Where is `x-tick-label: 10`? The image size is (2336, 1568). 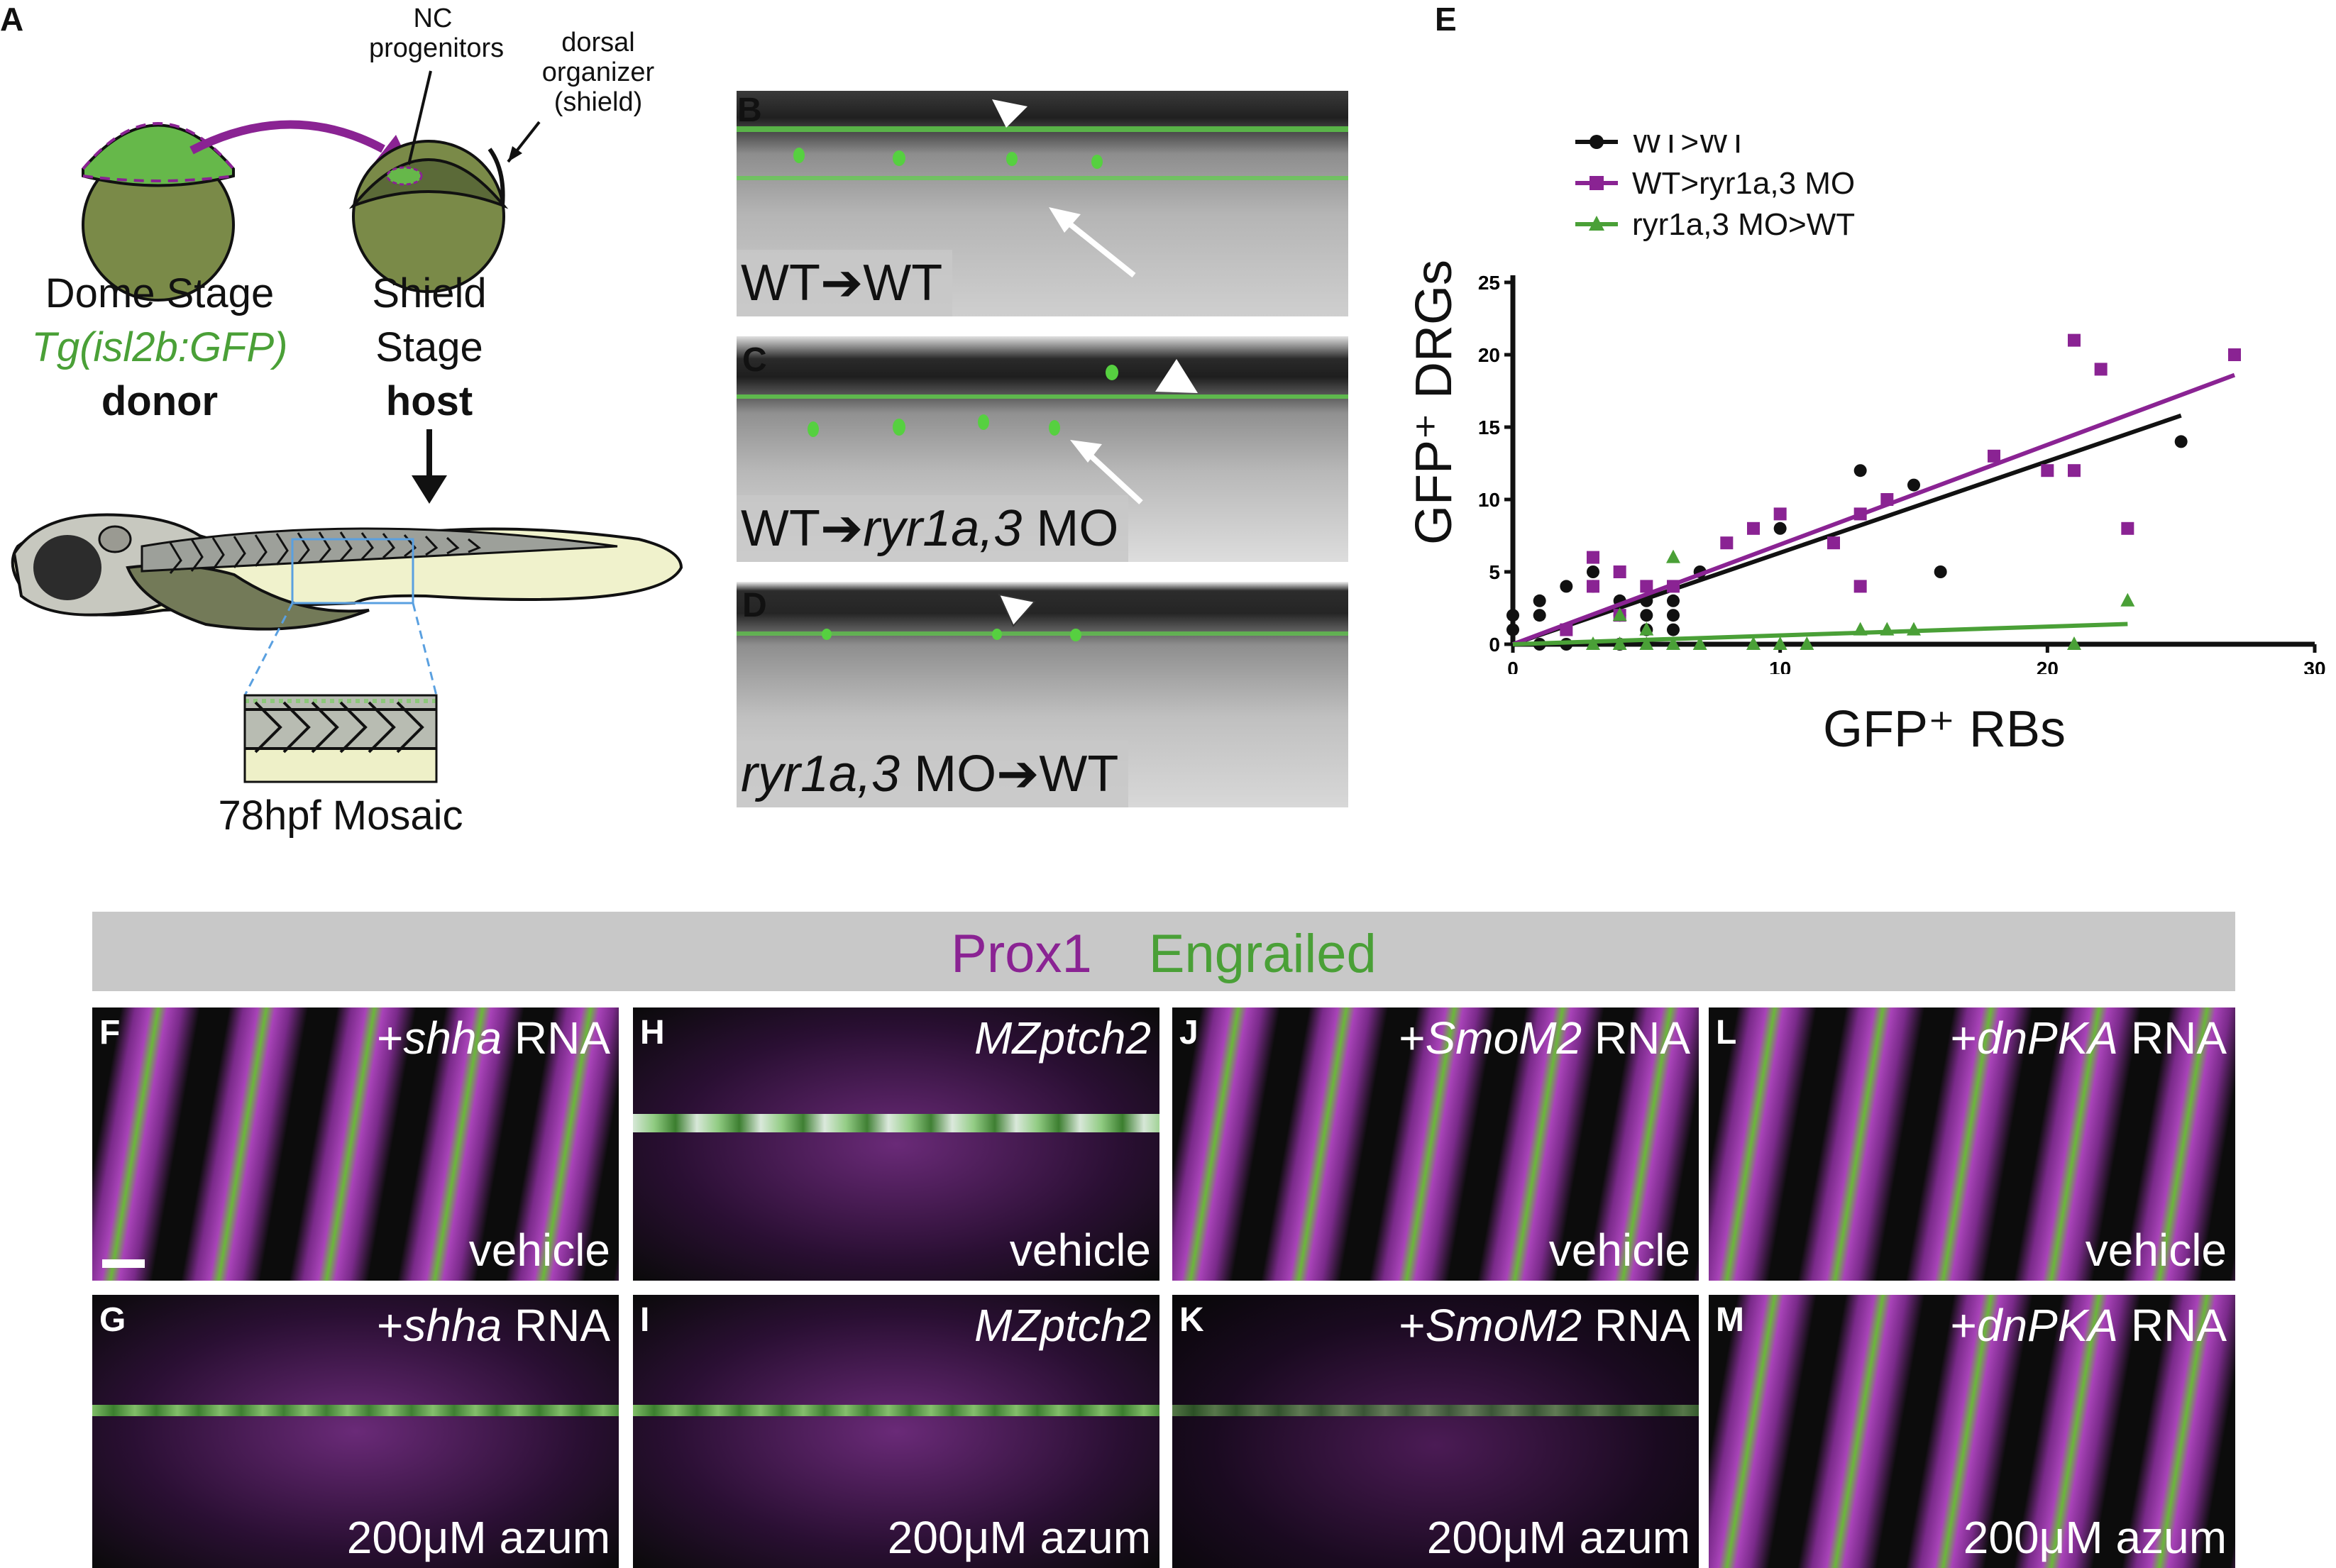 x-tick-label: 10 is located at coordinates (1780, 666).